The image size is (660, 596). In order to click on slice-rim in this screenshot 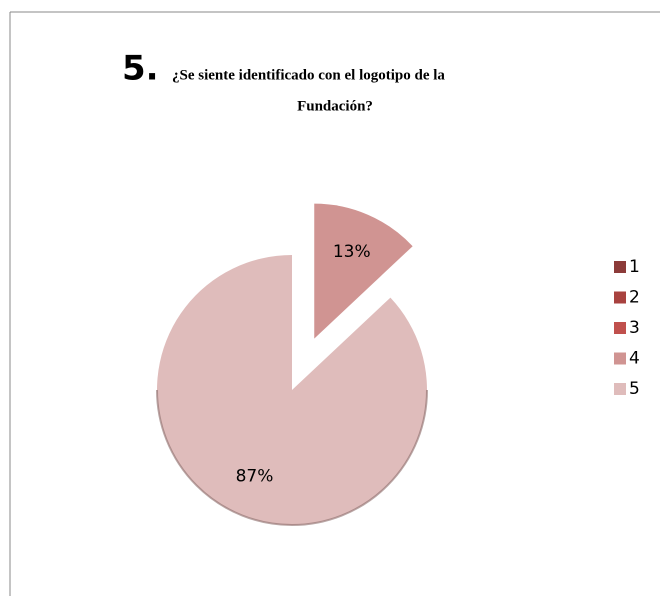, I will do `click(292, 457)`.